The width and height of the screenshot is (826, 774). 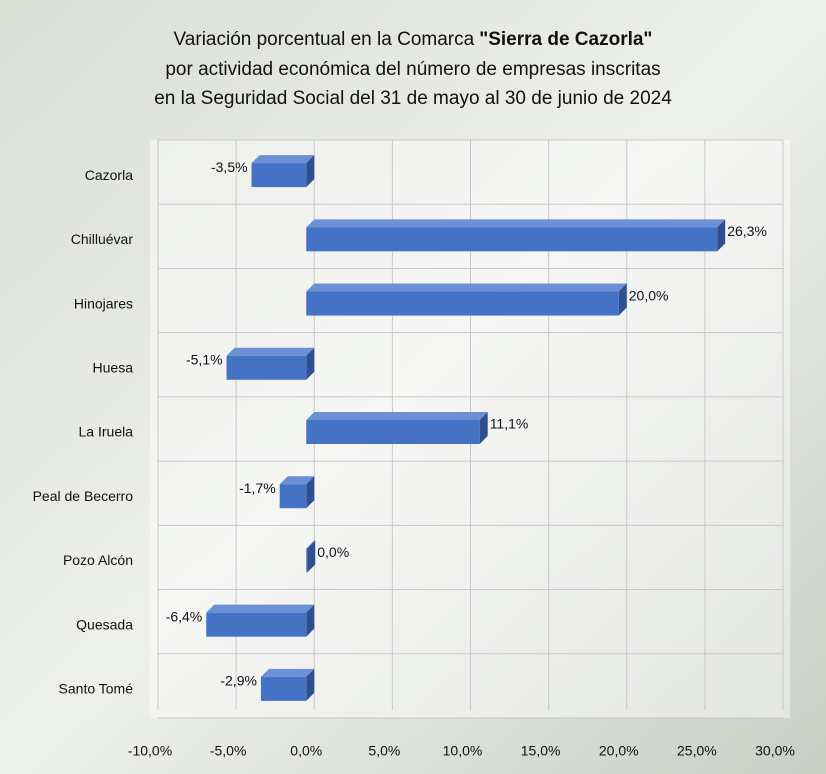 I want to click on data-label: 20,0%, so click(x=649, y=295).